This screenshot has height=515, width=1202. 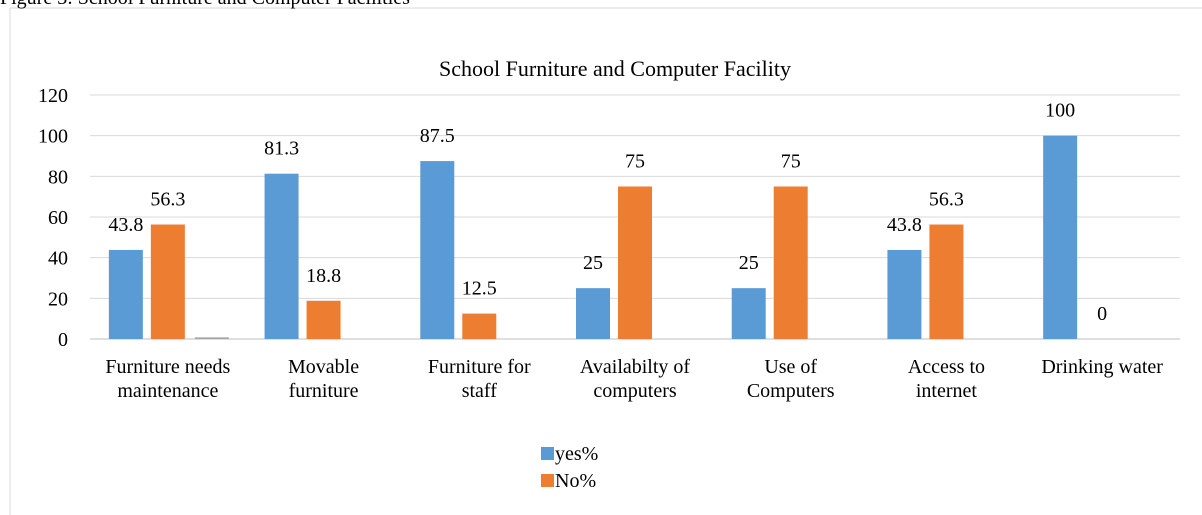 What do you see at coordinates (53, 96) in the screenshot?
I see `y-tick-label: 120` at bounding box center [53, 96].